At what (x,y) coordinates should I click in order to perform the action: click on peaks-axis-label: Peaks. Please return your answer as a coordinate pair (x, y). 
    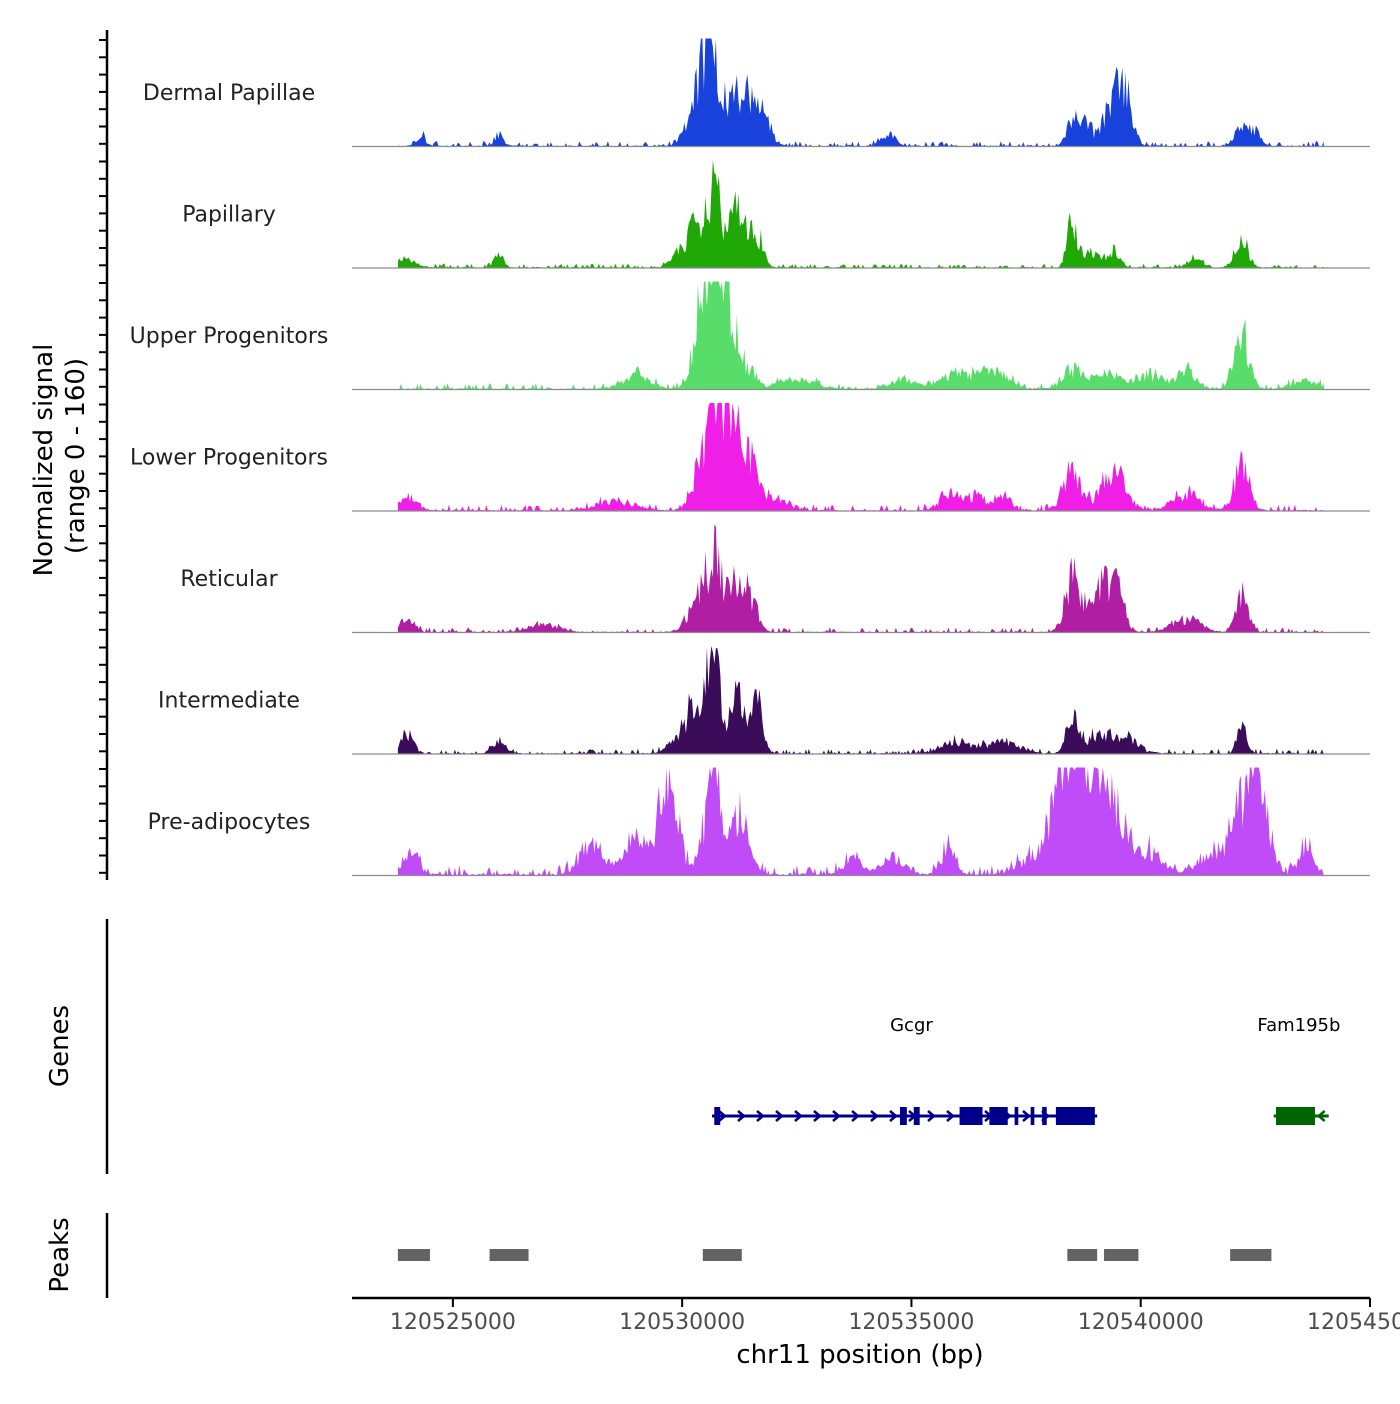
    Looking at the image, I should click on (60, 1254).